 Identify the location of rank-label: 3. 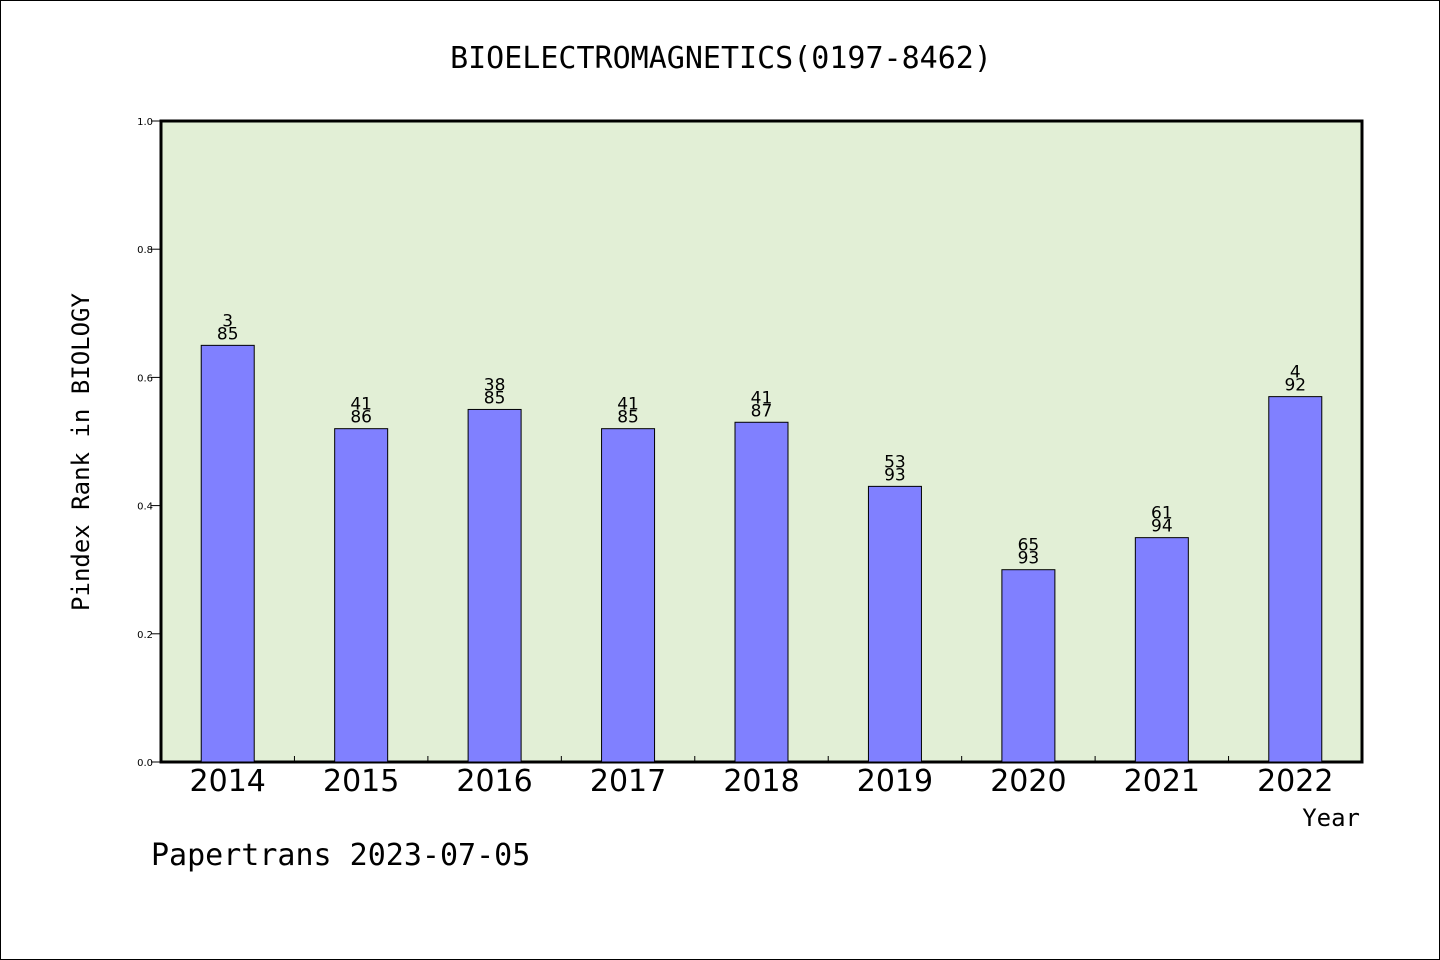
(227, 321).